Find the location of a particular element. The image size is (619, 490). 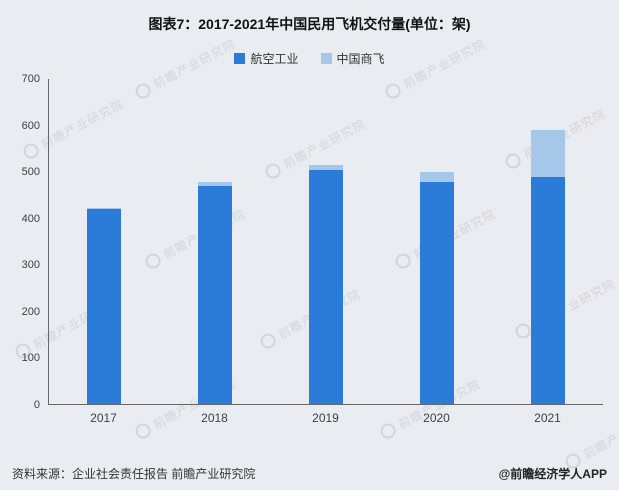

legend-label: 航空工业 is located at coordinates (274, 59).